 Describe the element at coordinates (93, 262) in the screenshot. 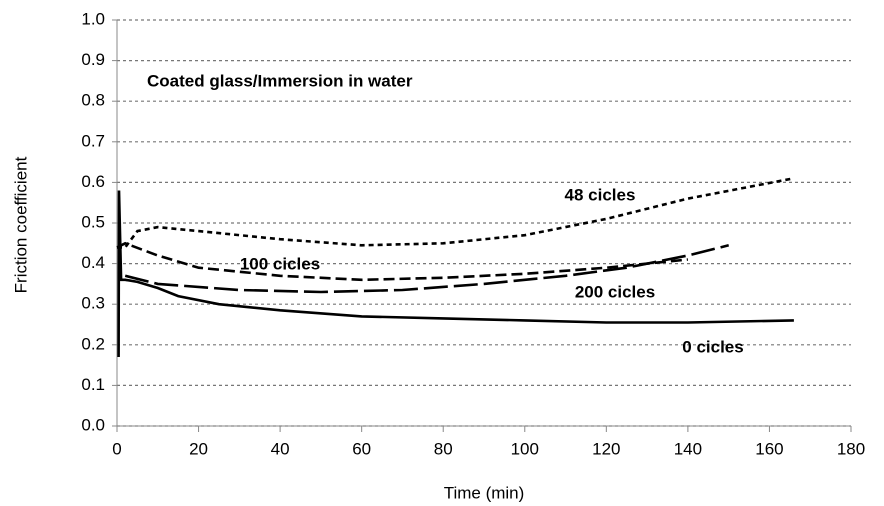

I see `y-tick-label: 0.4` at that location.